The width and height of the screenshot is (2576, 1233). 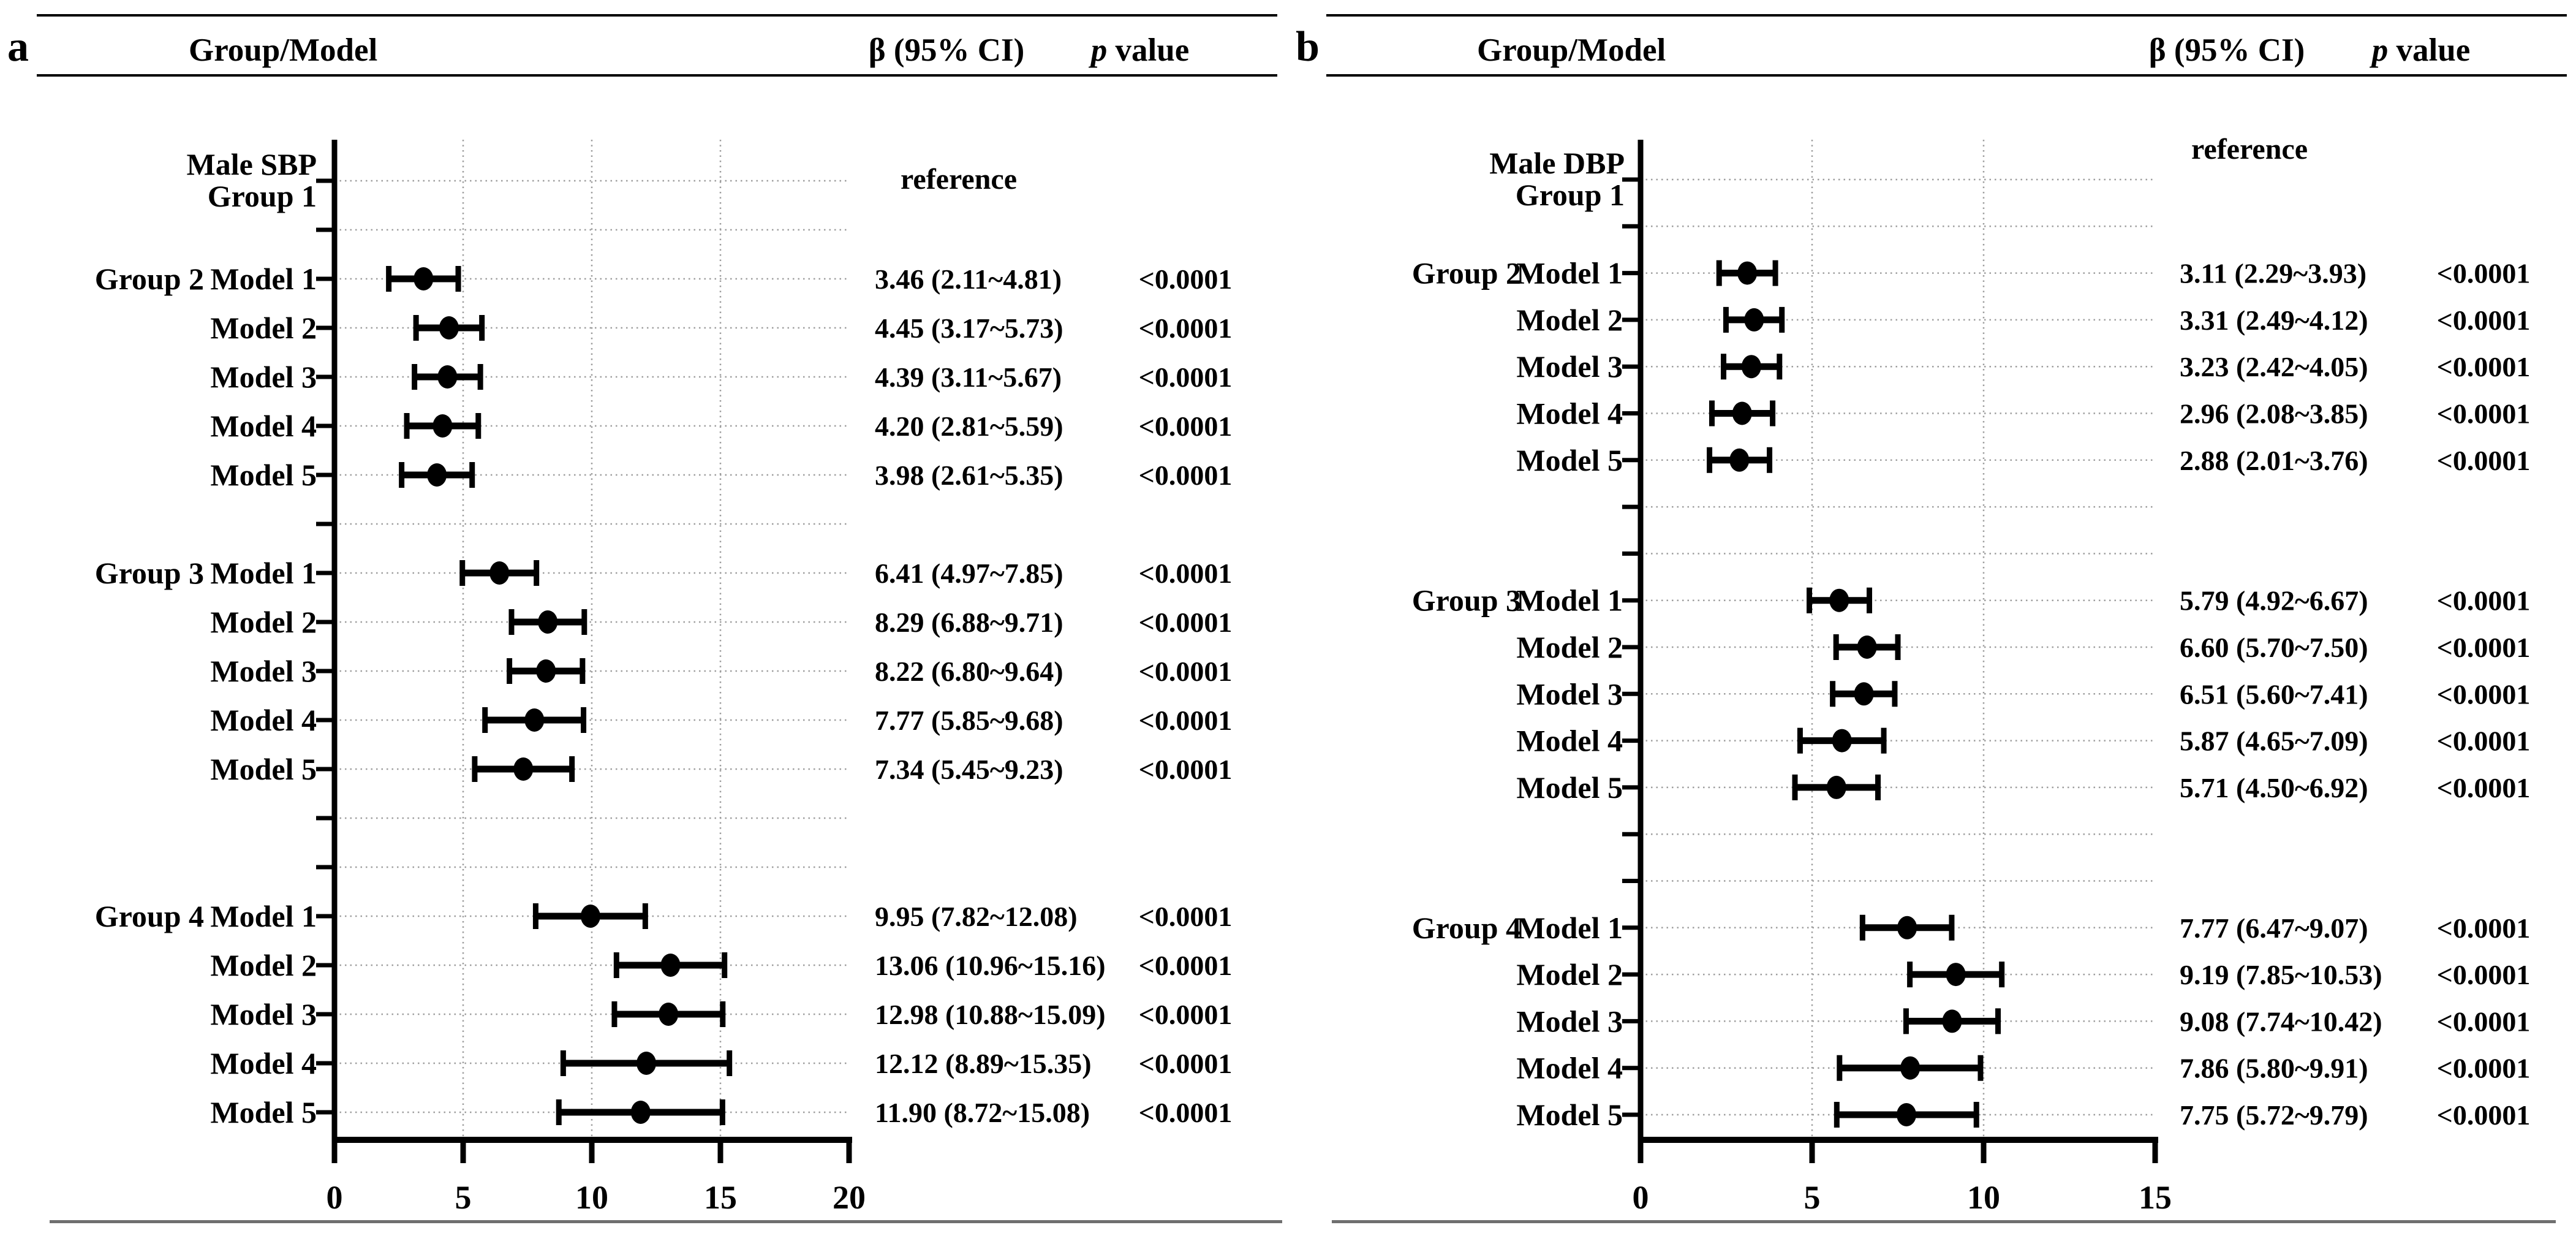 What do you see at coordinates (283, 50) in the screenshot?
I see `panel-a-header-group-model: Group/Model` at bounding box center [283, 50].